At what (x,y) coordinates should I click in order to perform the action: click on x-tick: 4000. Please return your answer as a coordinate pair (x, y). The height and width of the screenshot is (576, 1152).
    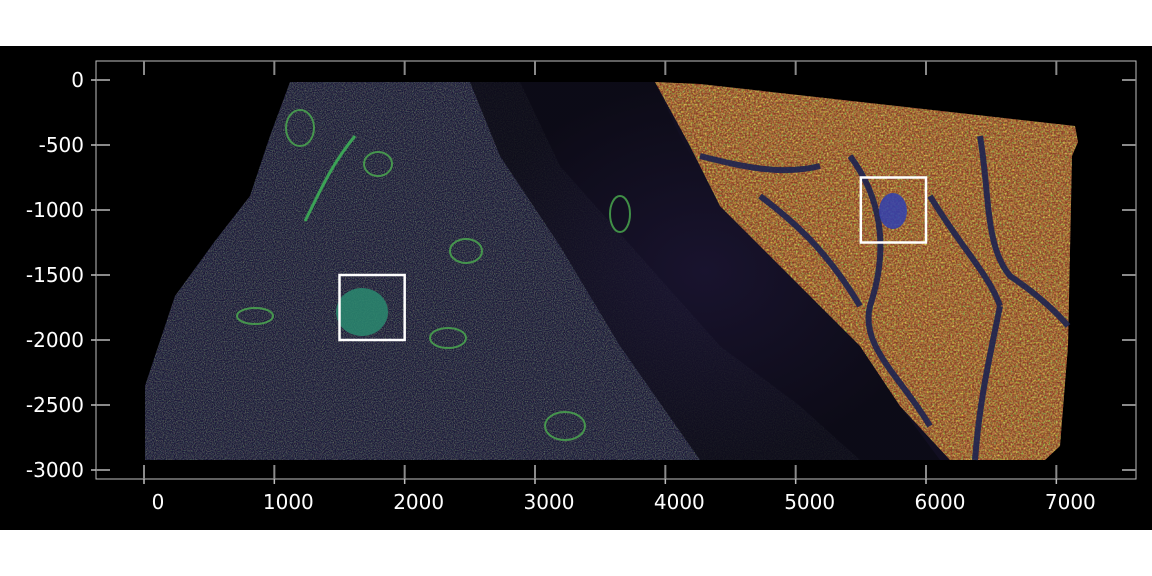
    Looking at the image, I should click on (679, 287).